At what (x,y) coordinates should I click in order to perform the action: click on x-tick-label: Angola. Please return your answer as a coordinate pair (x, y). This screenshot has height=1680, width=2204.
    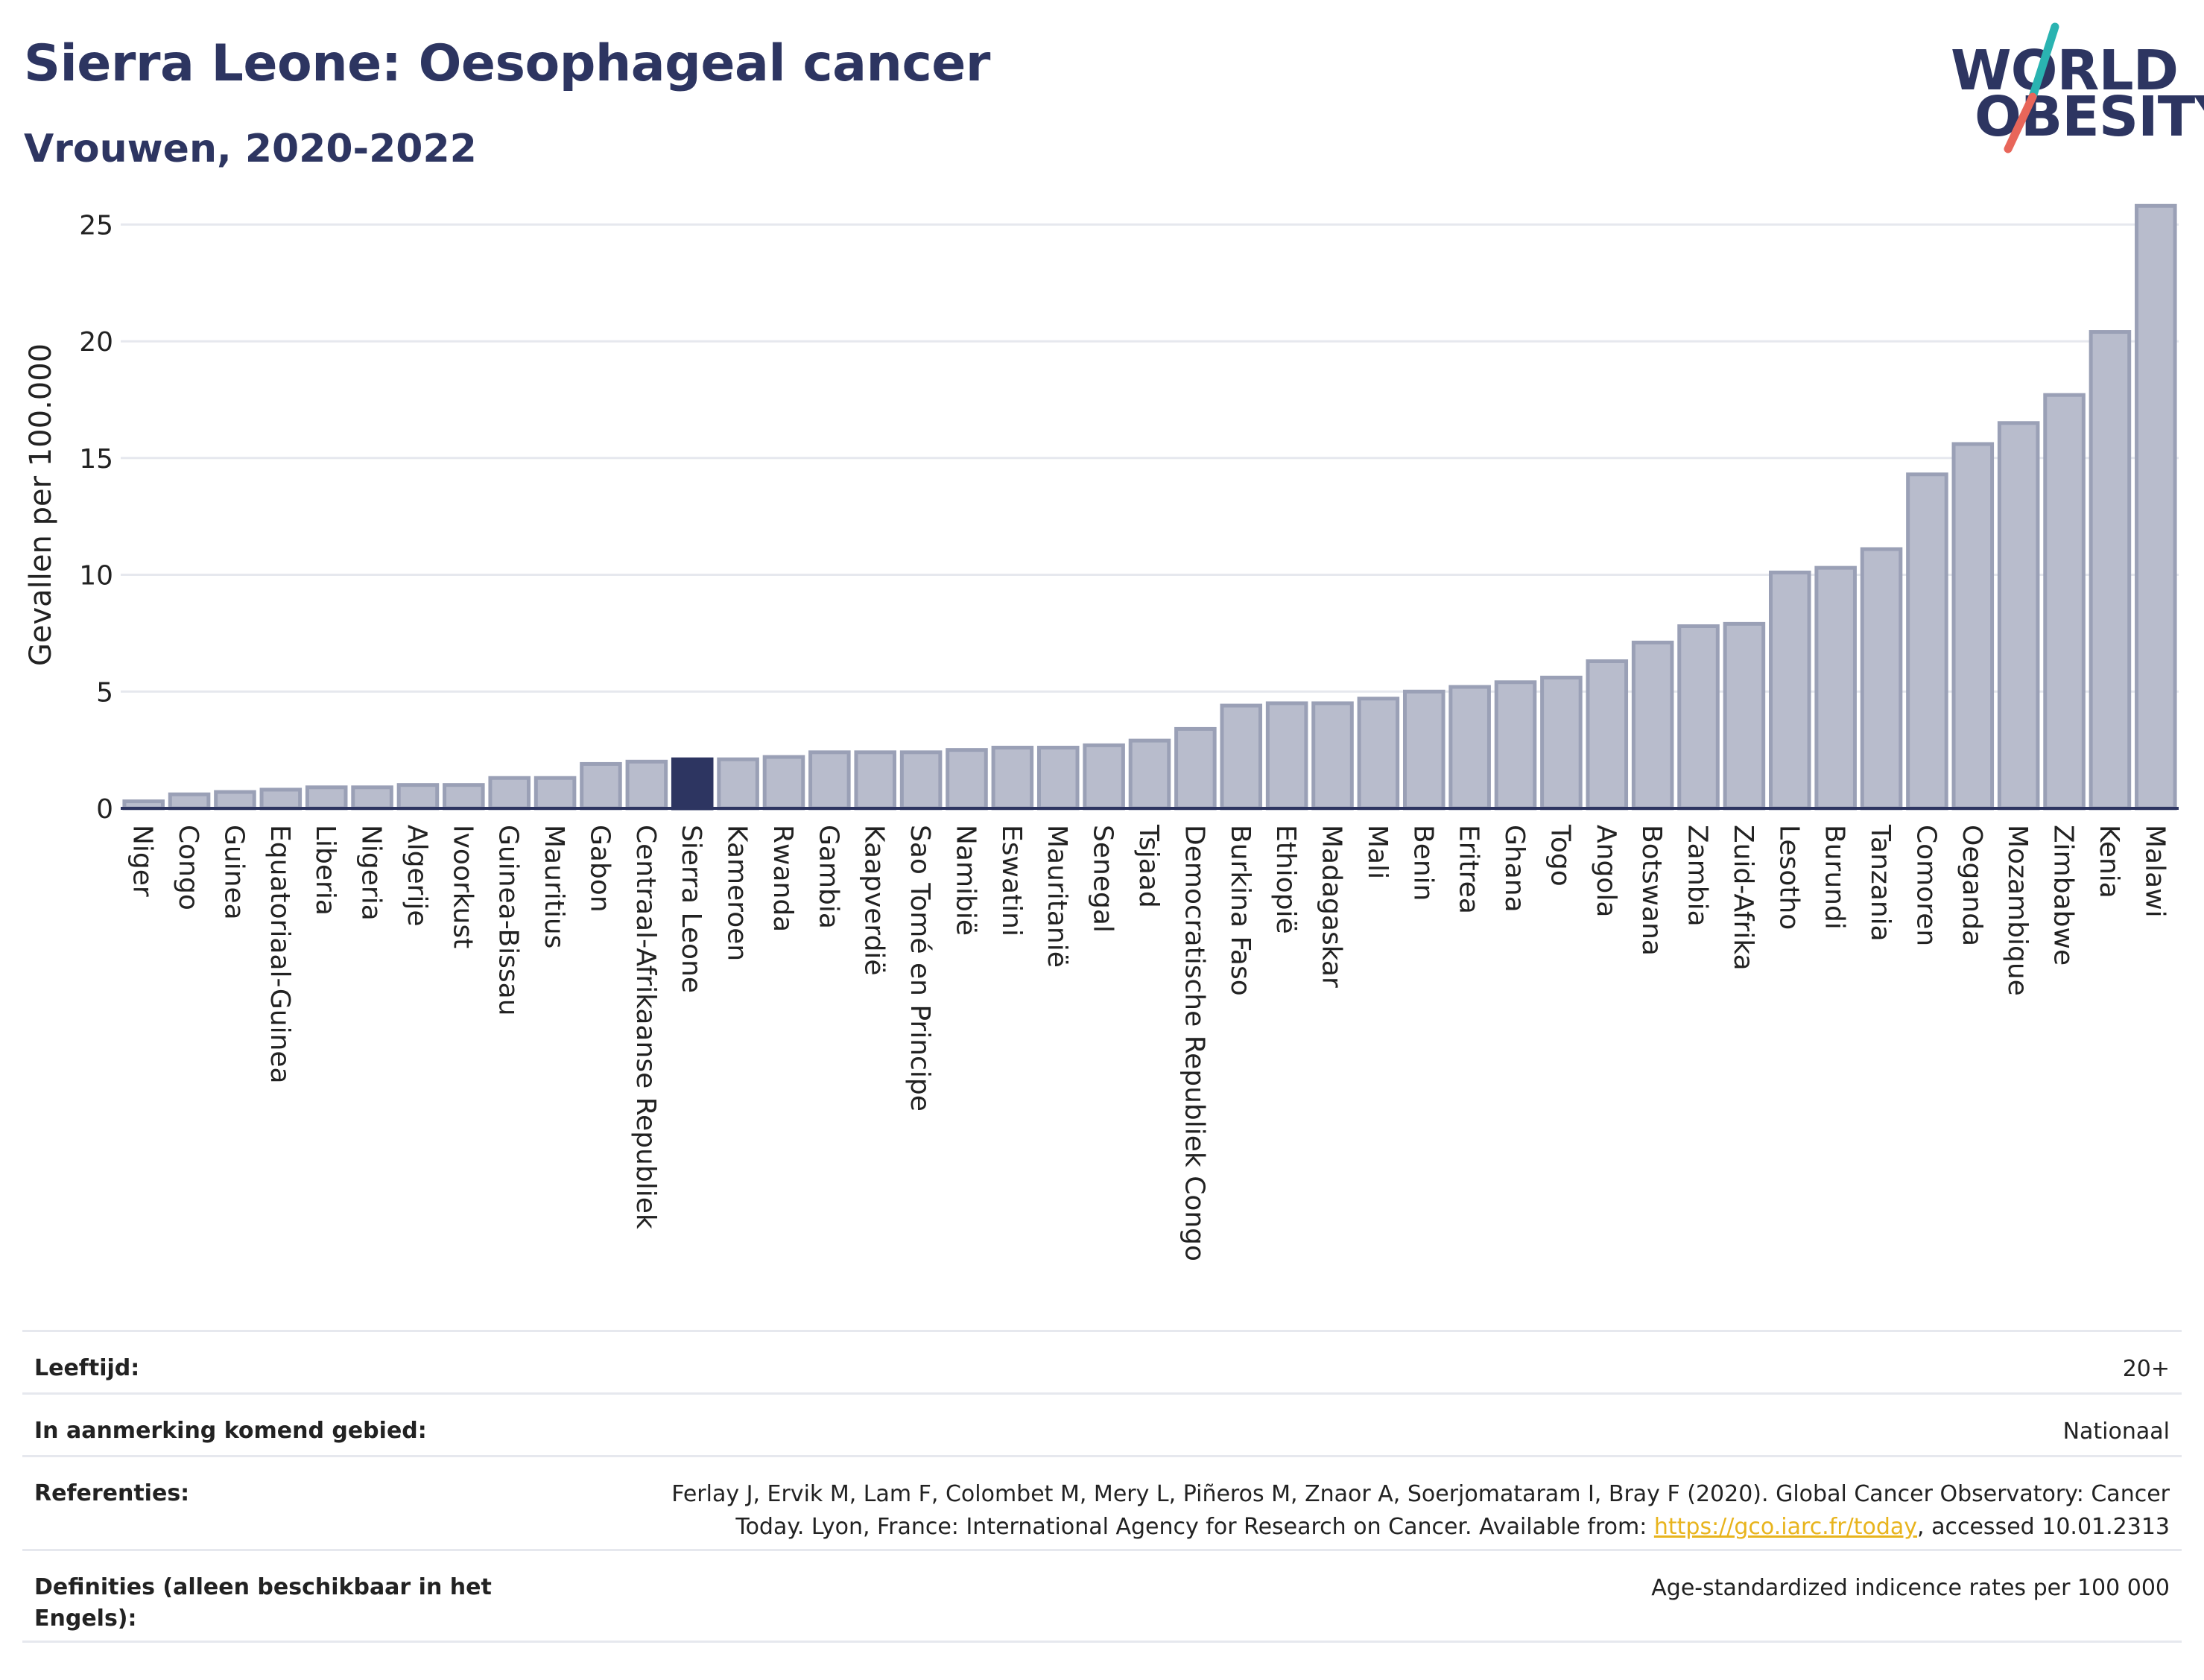
    Looking at the image, I should click on (1606, 871).